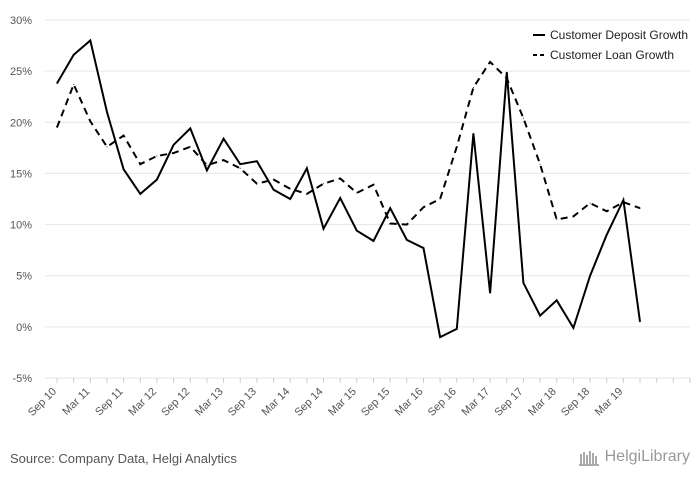 Image resolution: width=700 pixels, height=483 pixels. I want to click on y-tick-label: 20%, so click(21, 123).